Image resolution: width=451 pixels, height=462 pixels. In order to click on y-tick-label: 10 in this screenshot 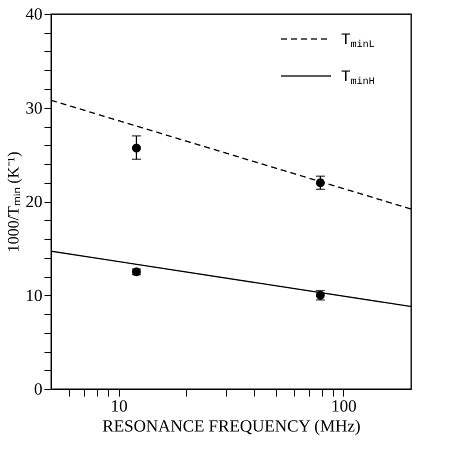, I will do `click(34, 295)`.